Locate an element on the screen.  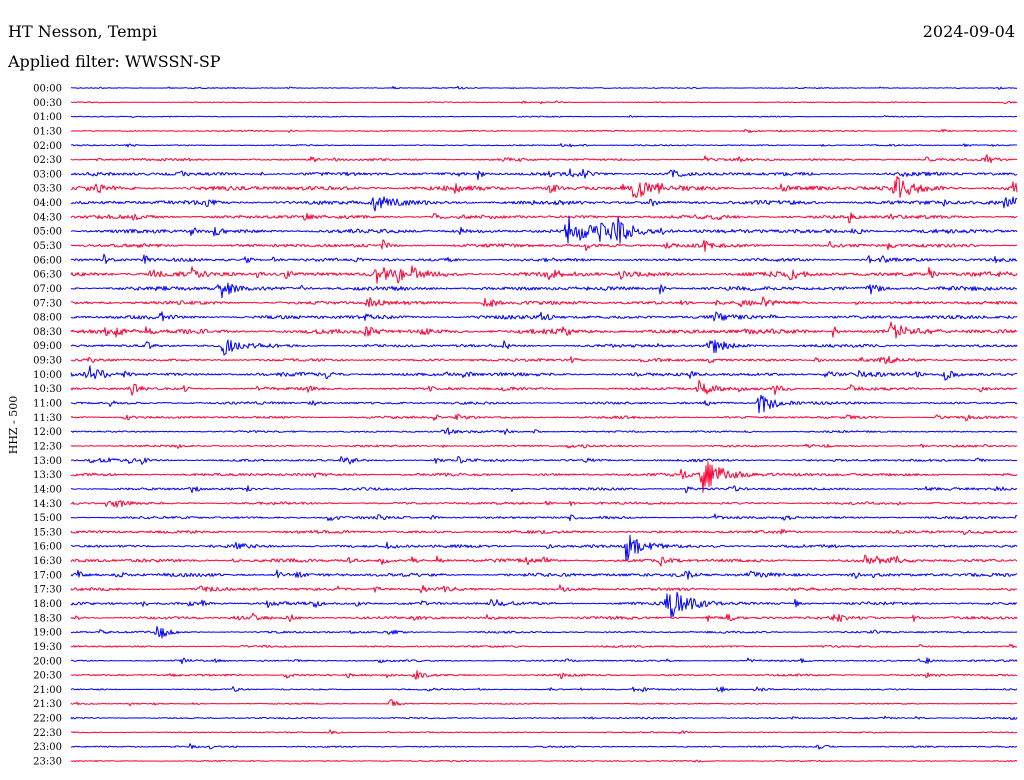
time-label: 03:00 is located at coordinates (47, 174).